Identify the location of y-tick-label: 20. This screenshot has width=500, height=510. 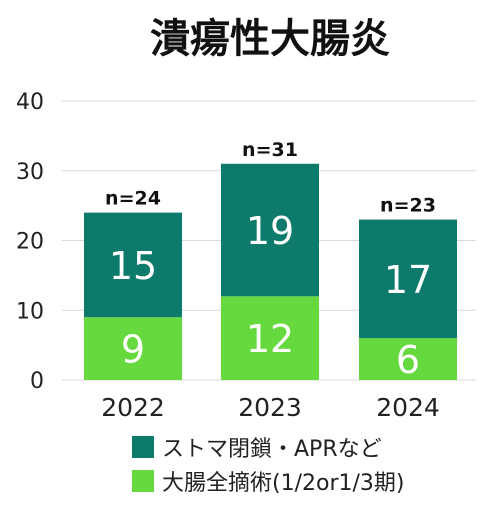
(30, 242).